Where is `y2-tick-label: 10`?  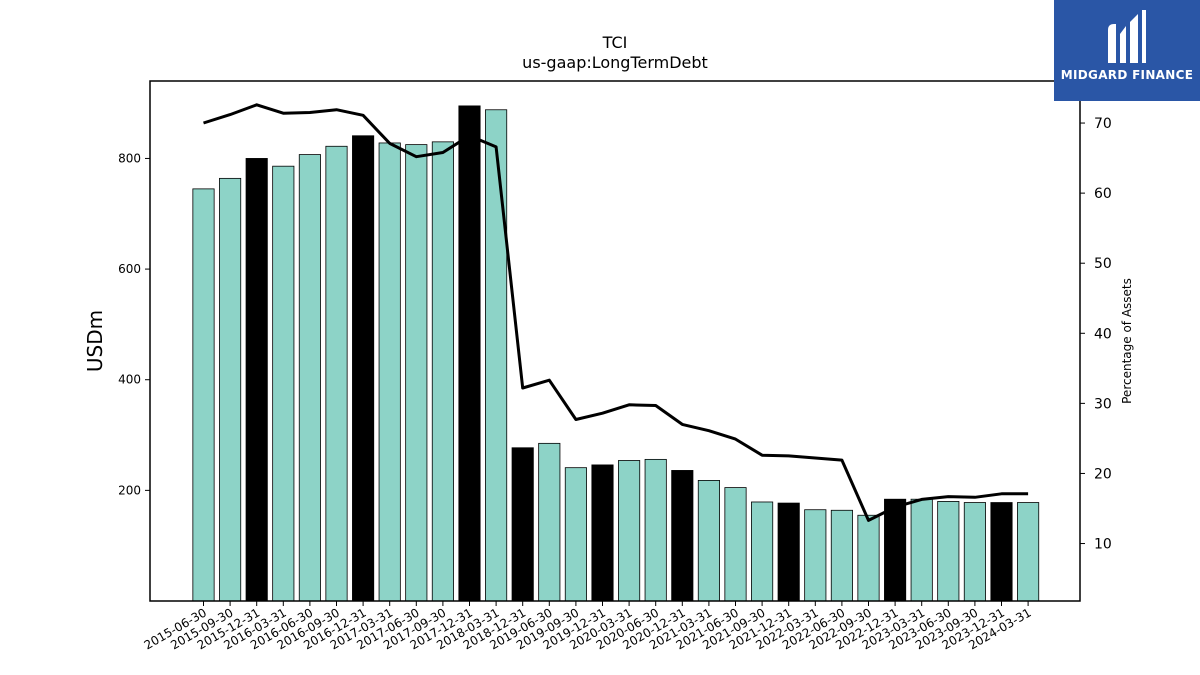 y2-tick-label: 10 is located at coordinates (1103, 545).